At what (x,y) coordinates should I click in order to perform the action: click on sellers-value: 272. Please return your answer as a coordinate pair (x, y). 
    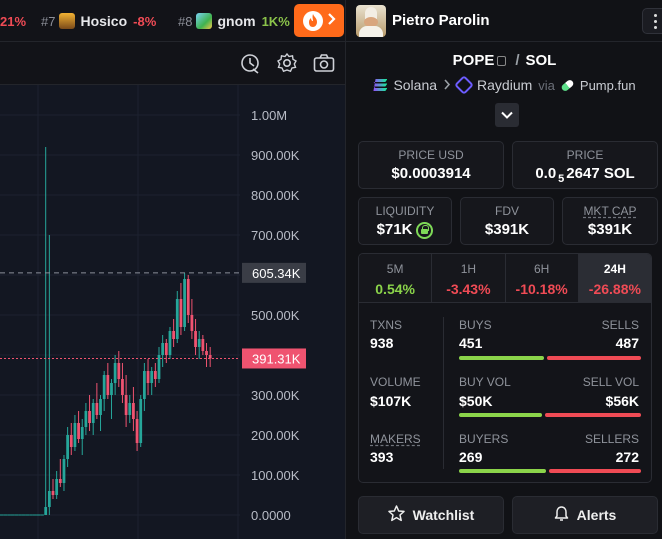
    Looking at the image, I should click on (627, 457).